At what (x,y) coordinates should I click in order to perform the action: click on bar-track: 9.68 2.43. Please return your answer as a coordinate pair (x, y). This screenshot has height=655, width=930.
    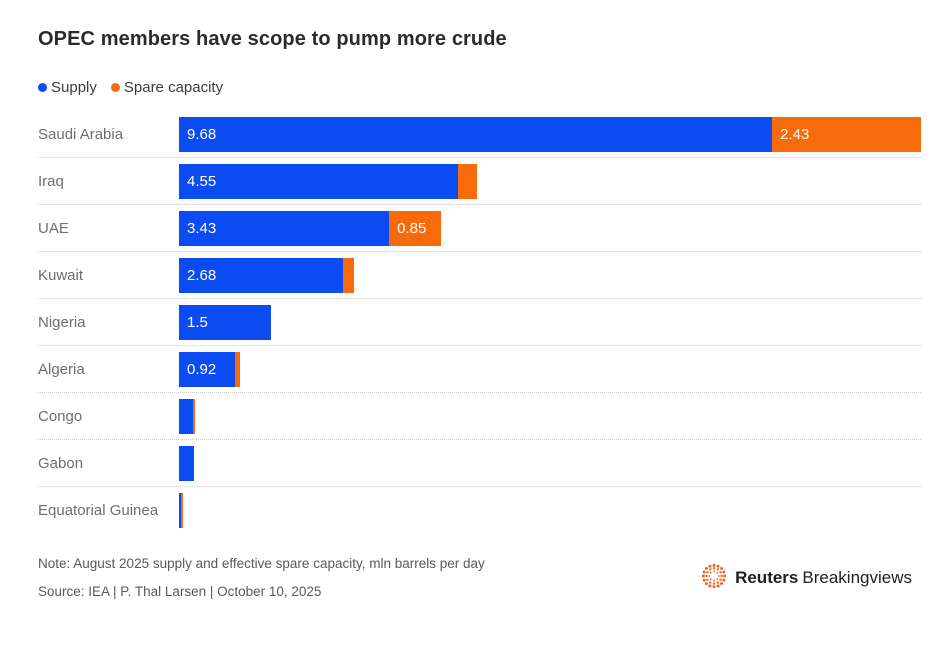
    Looking at the image, I should click on (550, 134).